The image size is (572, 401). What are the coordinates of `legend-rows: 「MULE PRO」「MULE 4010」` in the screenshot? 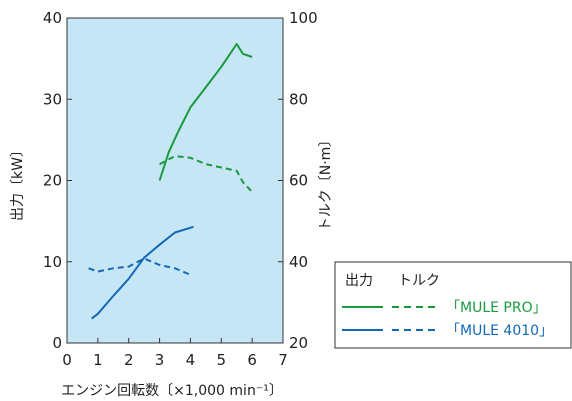 It's located at (447, 319).